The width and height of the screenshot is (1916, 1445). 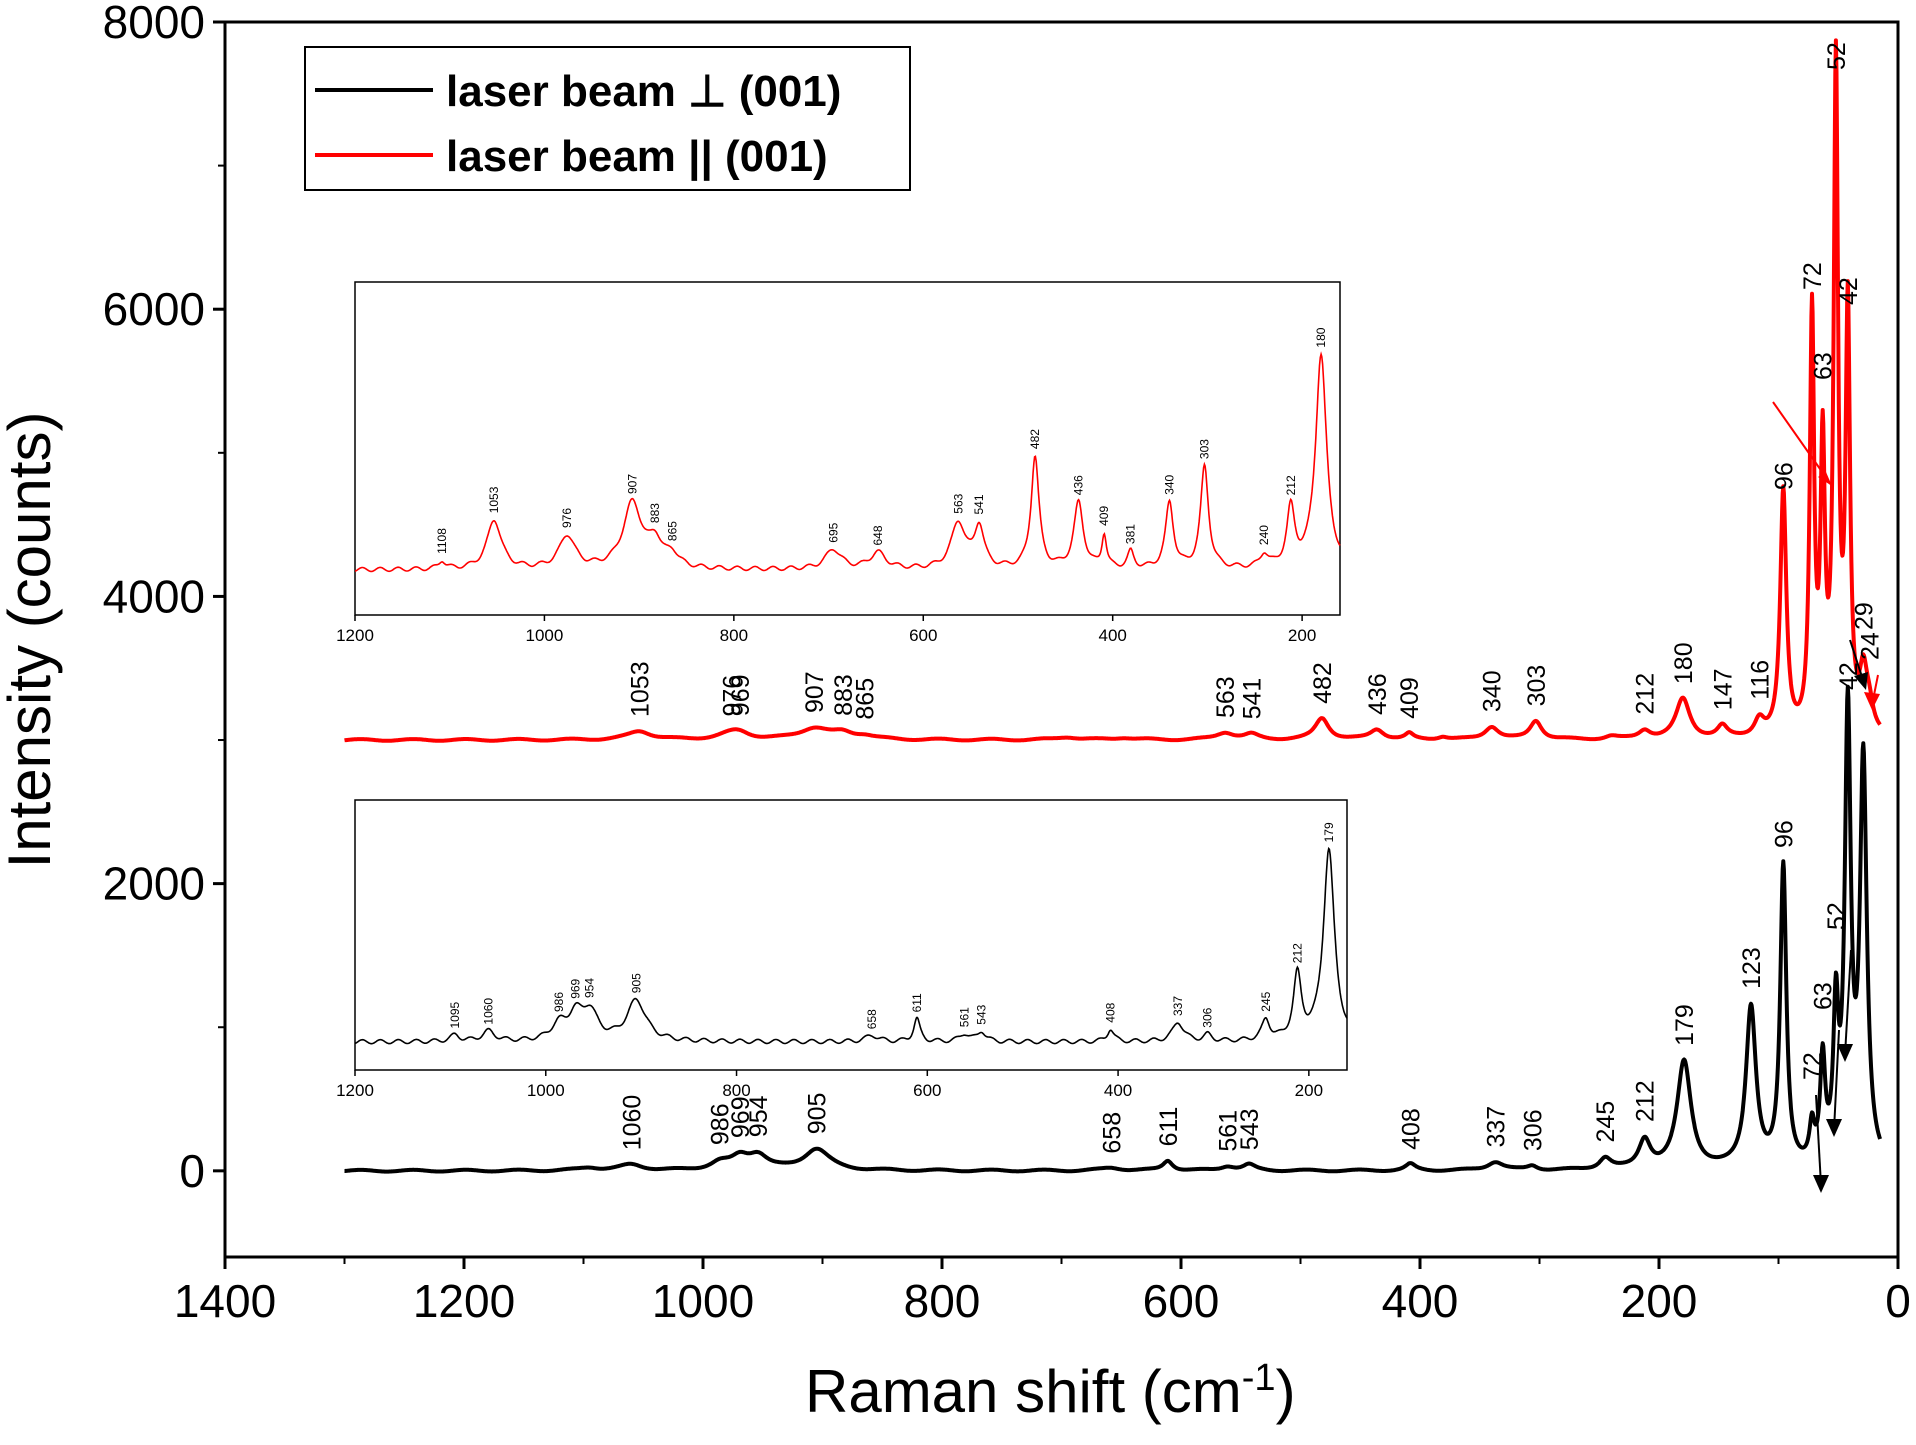 I want to click on peak-label: 42, so click(x=1849, y=291).